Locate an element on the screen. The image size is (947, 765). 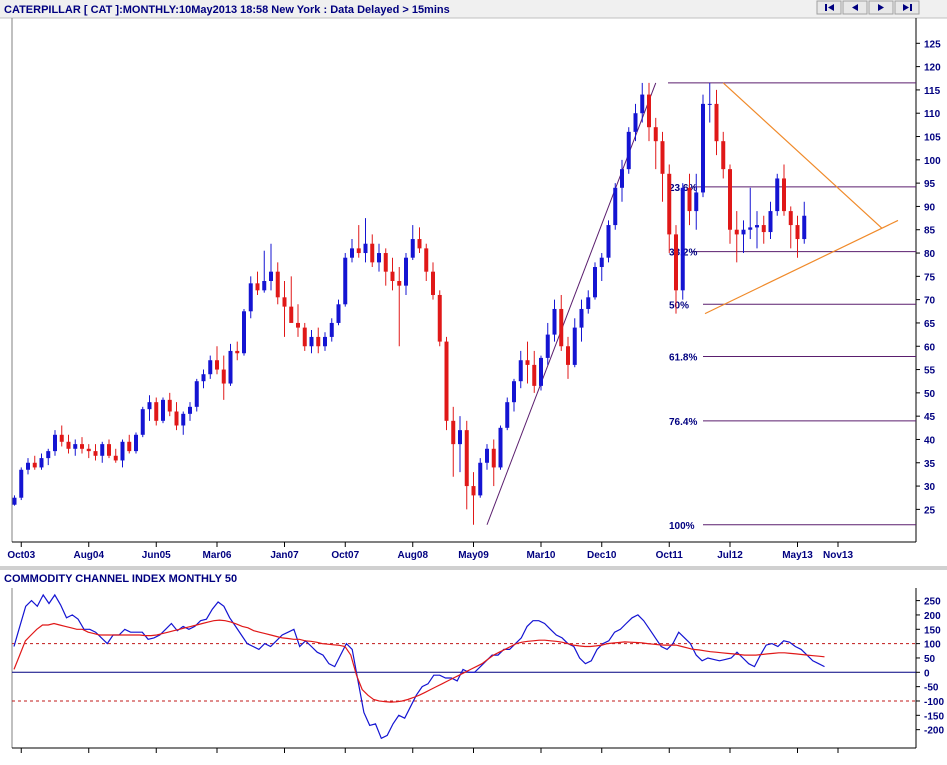
price-y-tick-label: 85 is located at coordinates (930, 231).